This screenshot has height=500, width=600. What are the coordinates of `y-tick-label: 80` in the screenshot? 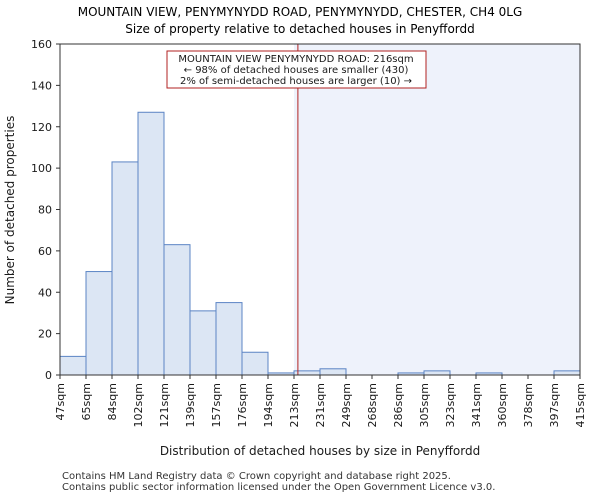 It's located at (45, 210).